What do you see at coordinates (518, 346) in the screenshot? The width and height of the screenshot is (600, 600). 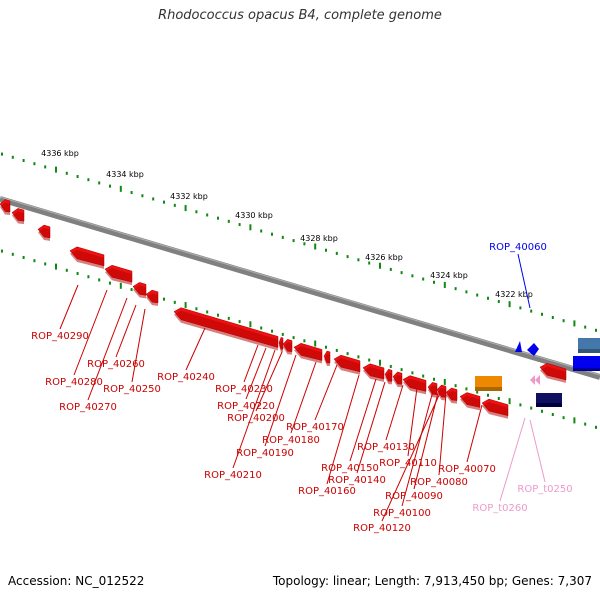 I see `gene-ROP_40060-glyph` at bounding box center [518, 346].